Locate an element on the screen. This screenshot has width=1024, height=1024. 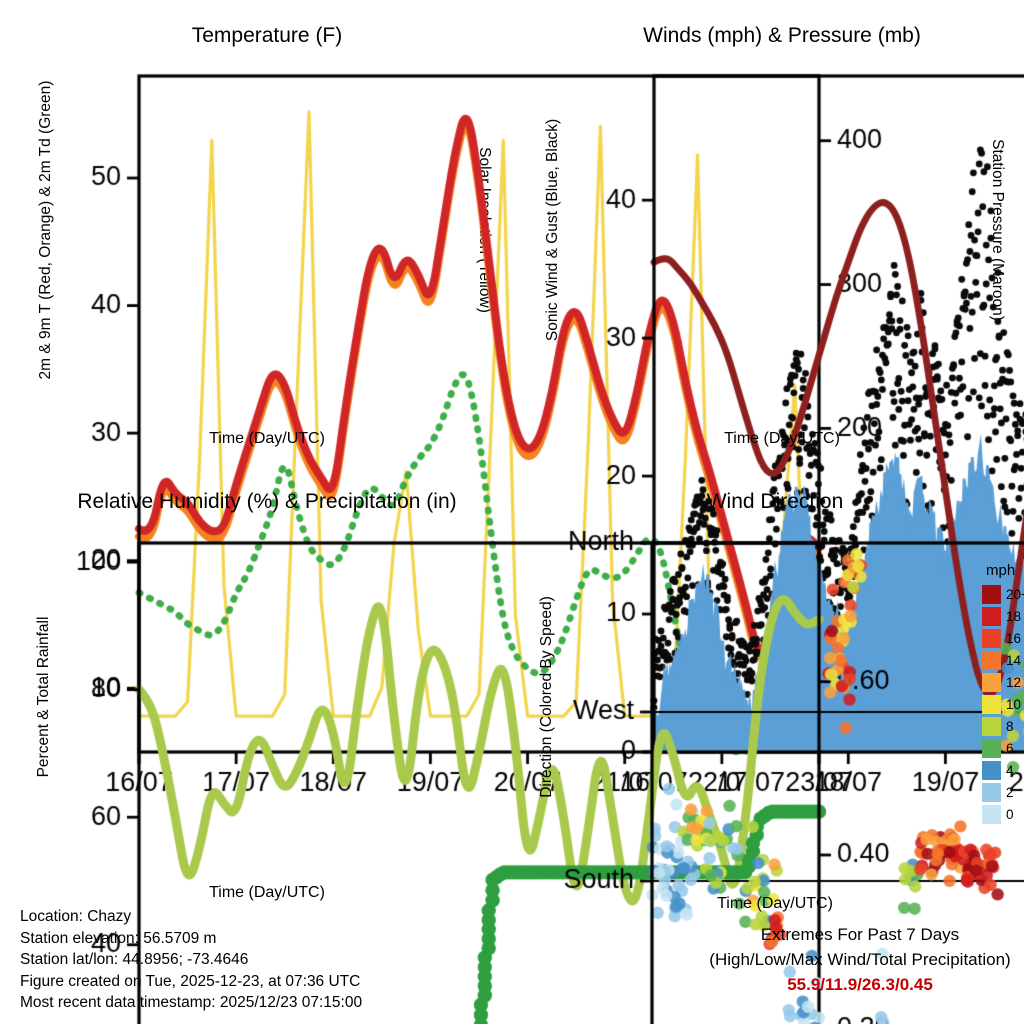
legend-label: 16 is located at coordinates (1014, 638).